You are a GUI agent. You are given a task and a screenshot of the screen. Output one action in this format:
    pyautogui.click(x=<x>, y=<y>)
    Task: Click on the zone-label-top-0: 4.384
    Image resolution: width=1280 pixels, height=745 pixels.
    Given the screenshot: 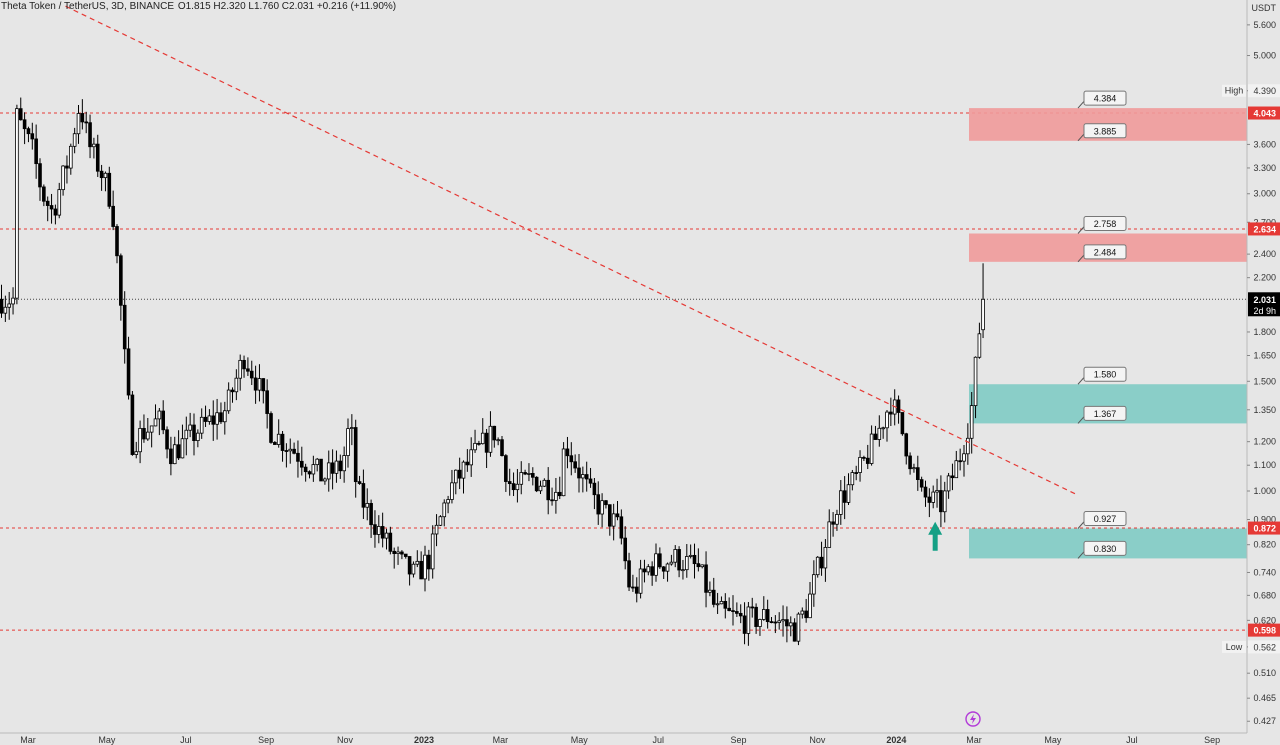 What is the action you would take?
    pyautogui.click(x=1102, y=99)
    